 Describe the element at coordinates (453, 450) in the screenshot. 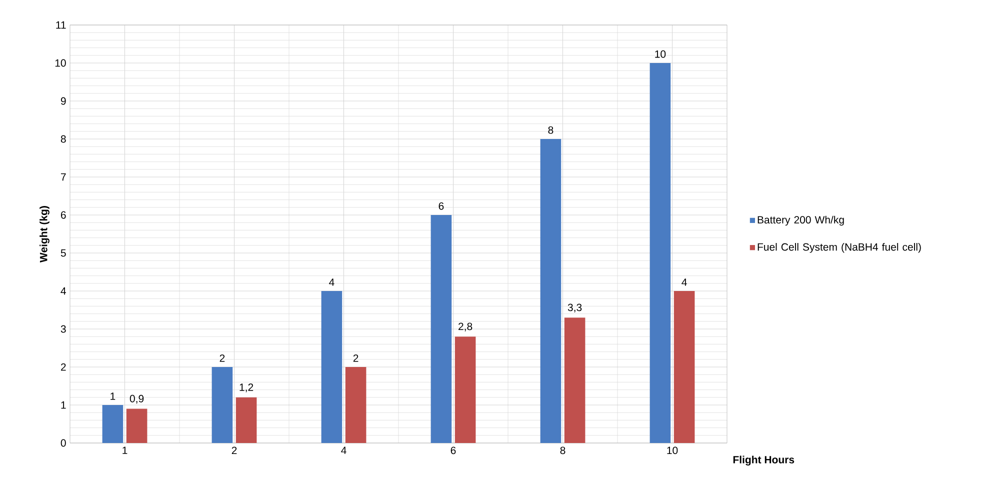

I see `x-tick-label: 6` at that location.